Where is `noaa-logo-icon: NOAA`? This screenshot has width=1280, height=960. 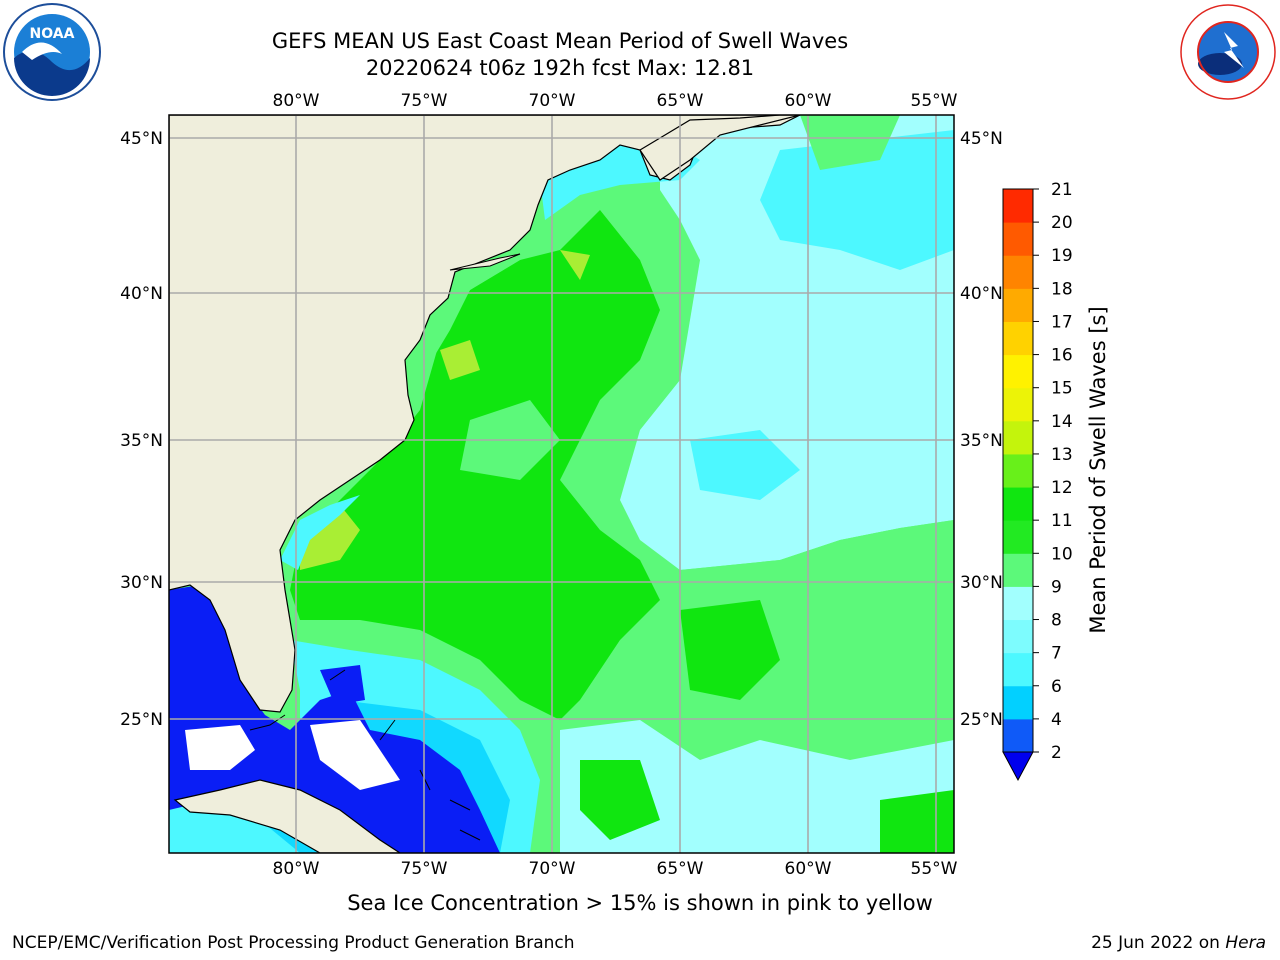
noaa-logo-icon: NOAA is located at coordinates (52, 52).